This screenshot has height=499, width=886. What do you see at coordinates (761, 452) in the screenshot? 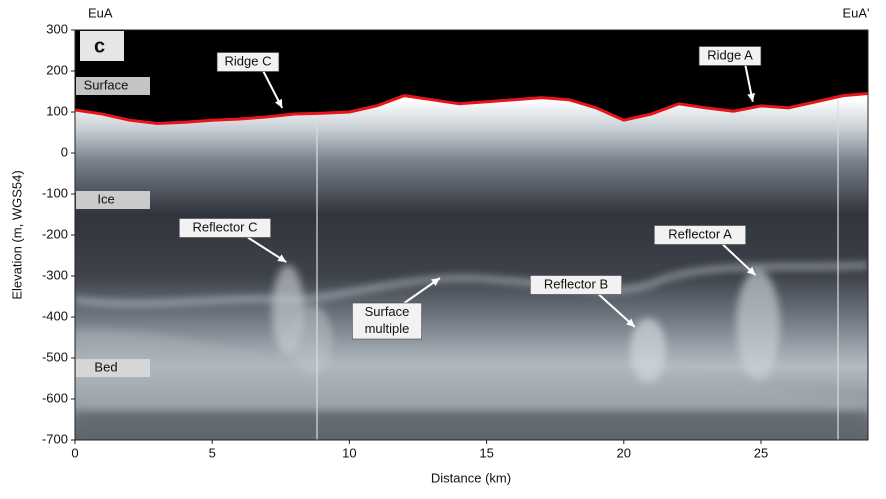
I see `x-tick-label: 25` at bounding box center [761, 452].